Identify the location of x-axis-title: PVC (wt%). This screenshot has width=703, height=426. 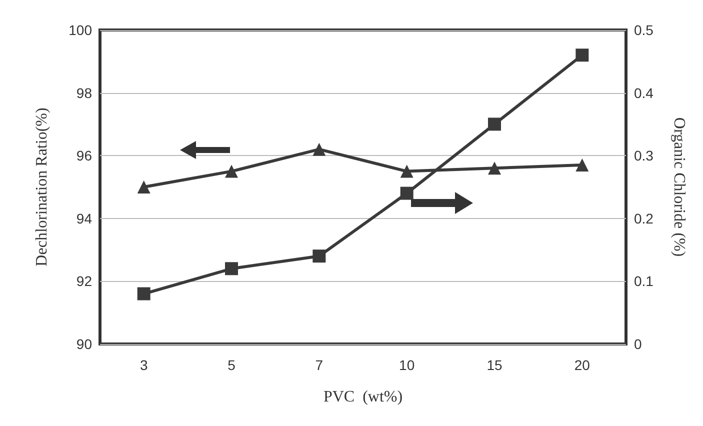
(363, 397).